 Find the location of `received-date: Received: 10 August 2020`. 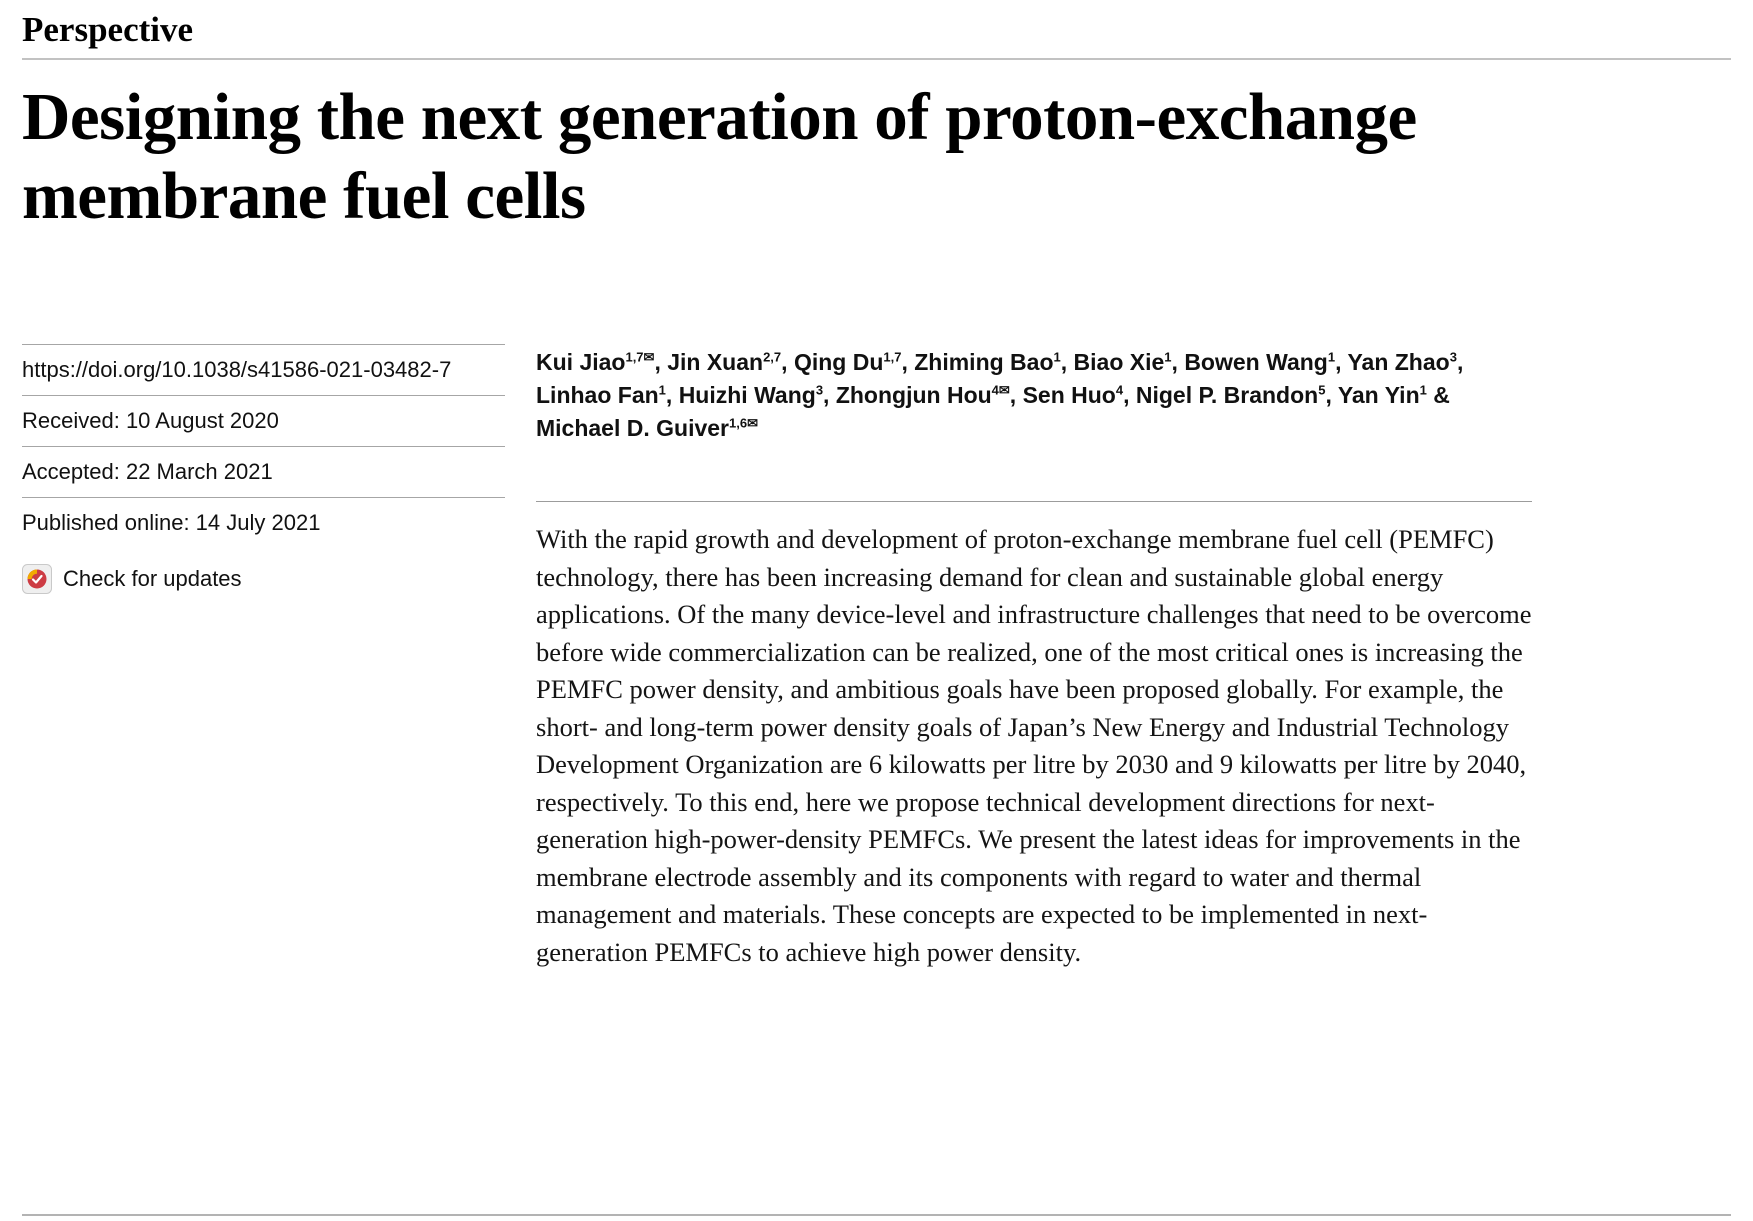

received-date: Received: 10 August 2020 is located at coordinates (263, 420).